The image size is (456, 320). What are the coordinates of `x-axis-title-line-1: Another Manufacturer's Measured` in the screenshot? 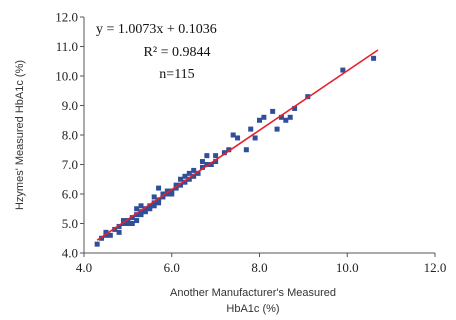 It's located at (253, 293).